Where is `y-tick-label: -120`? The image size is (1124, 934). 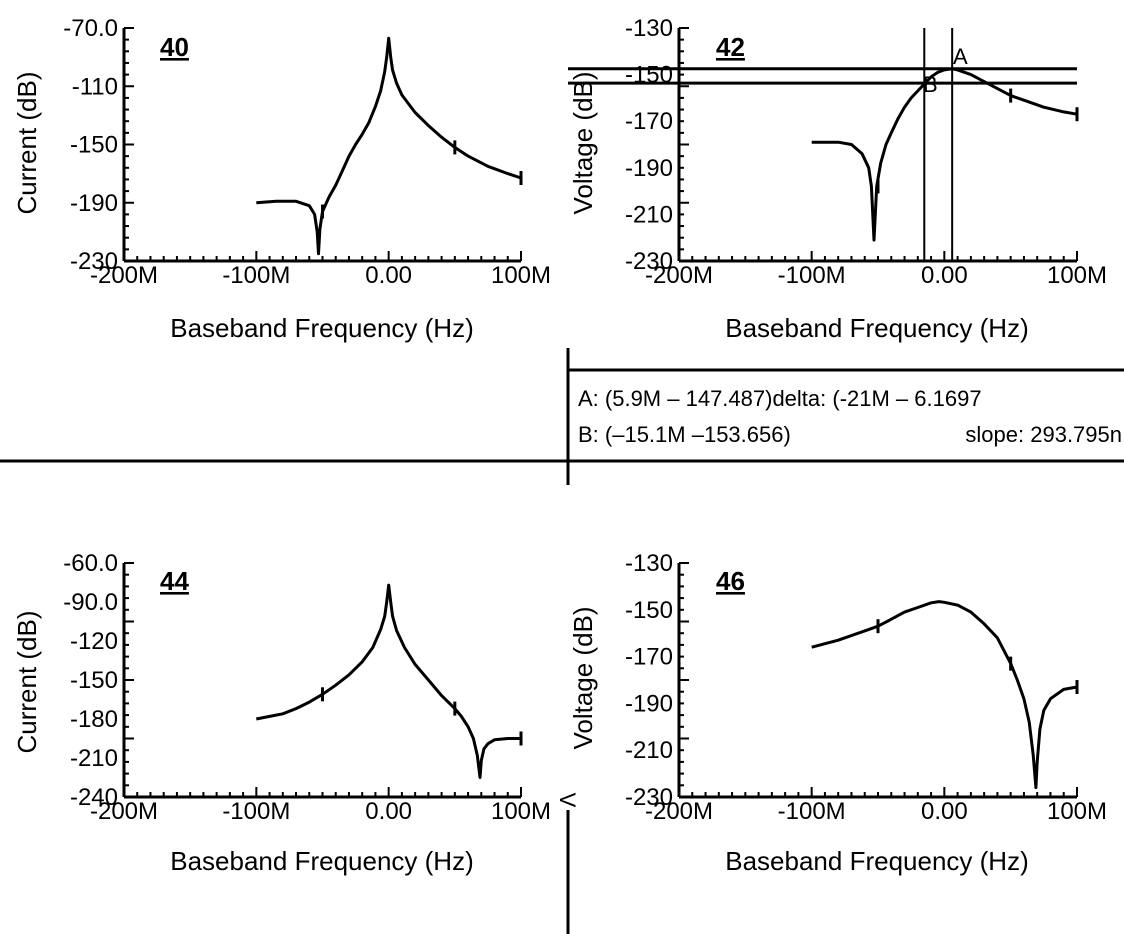 y-tick-label: -120 is located at coordinates (94, 641).